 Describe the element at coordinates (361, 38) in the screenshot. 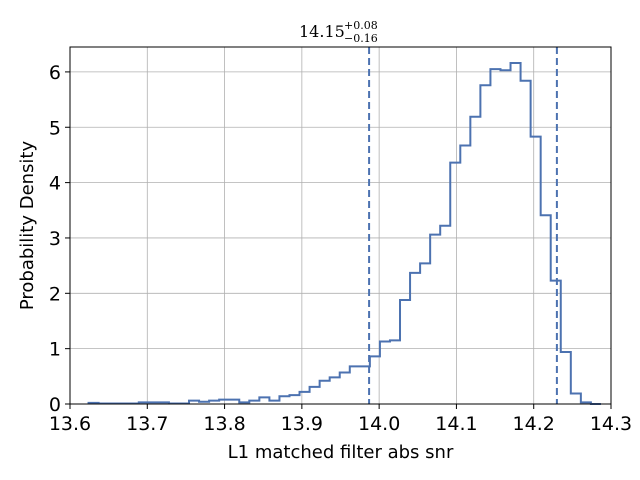

I see `chart-title-lower-error: −0.16` at that location.